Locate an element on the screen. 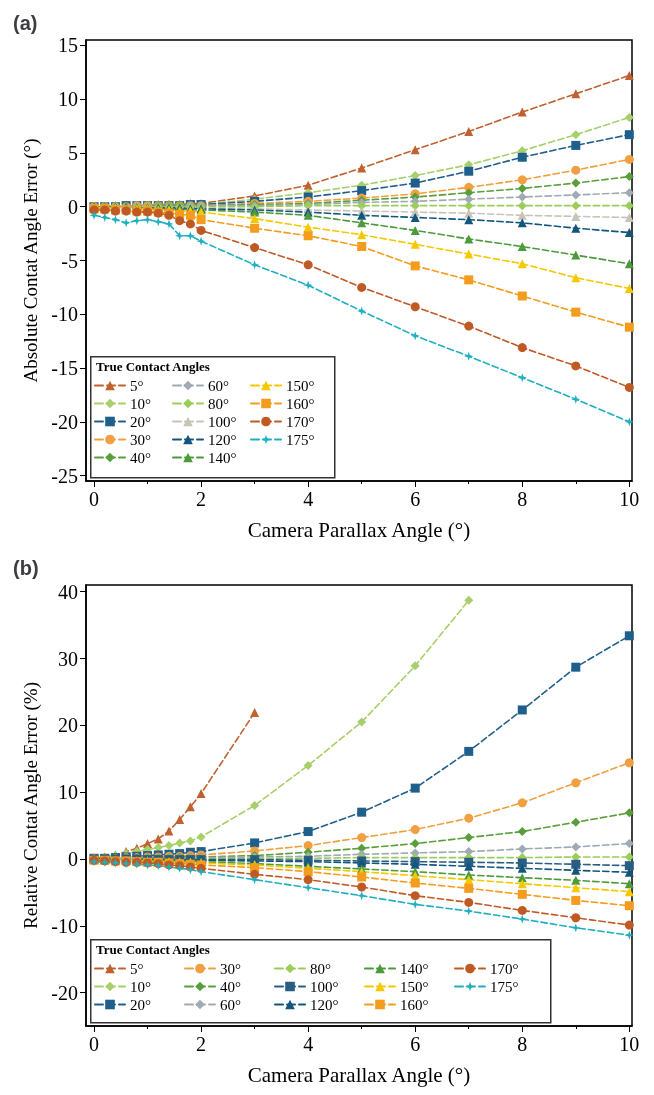  y-axis-title: Relative Contat Angle Error (%) is located at coordinates (31, 805).